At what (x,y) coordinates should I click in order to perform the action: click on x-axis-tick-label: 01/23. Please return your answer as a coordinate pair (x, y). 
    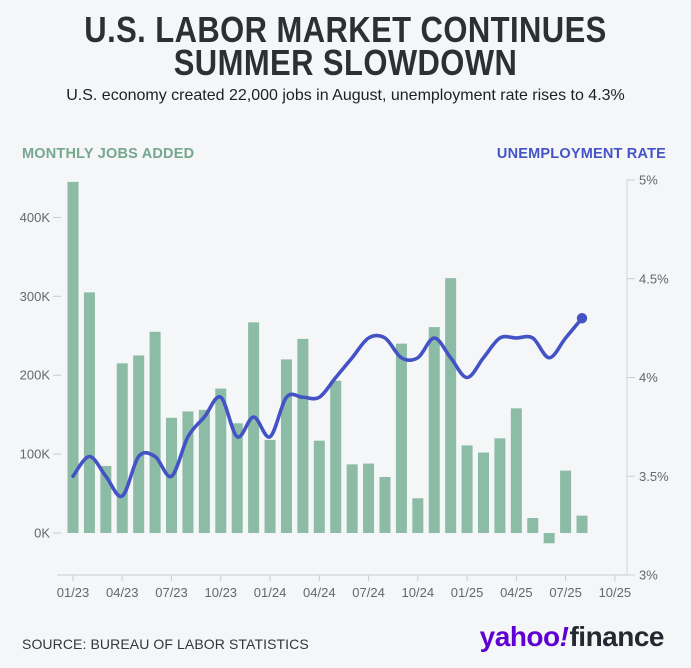
    Looking at the image, I should click on (73, 592).